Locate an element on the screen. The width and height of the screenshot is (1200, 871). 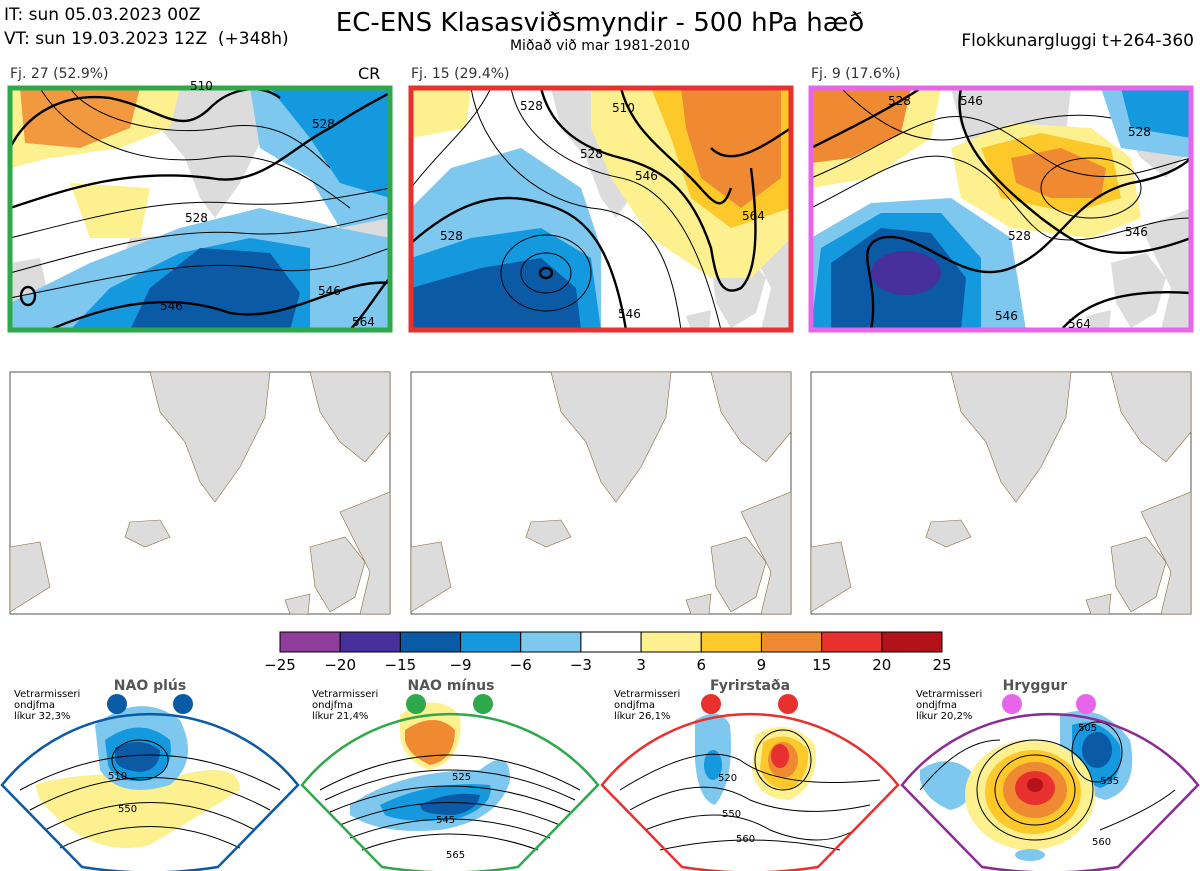
regime-3-label-1: 520 is located at coordinates (727, 778).